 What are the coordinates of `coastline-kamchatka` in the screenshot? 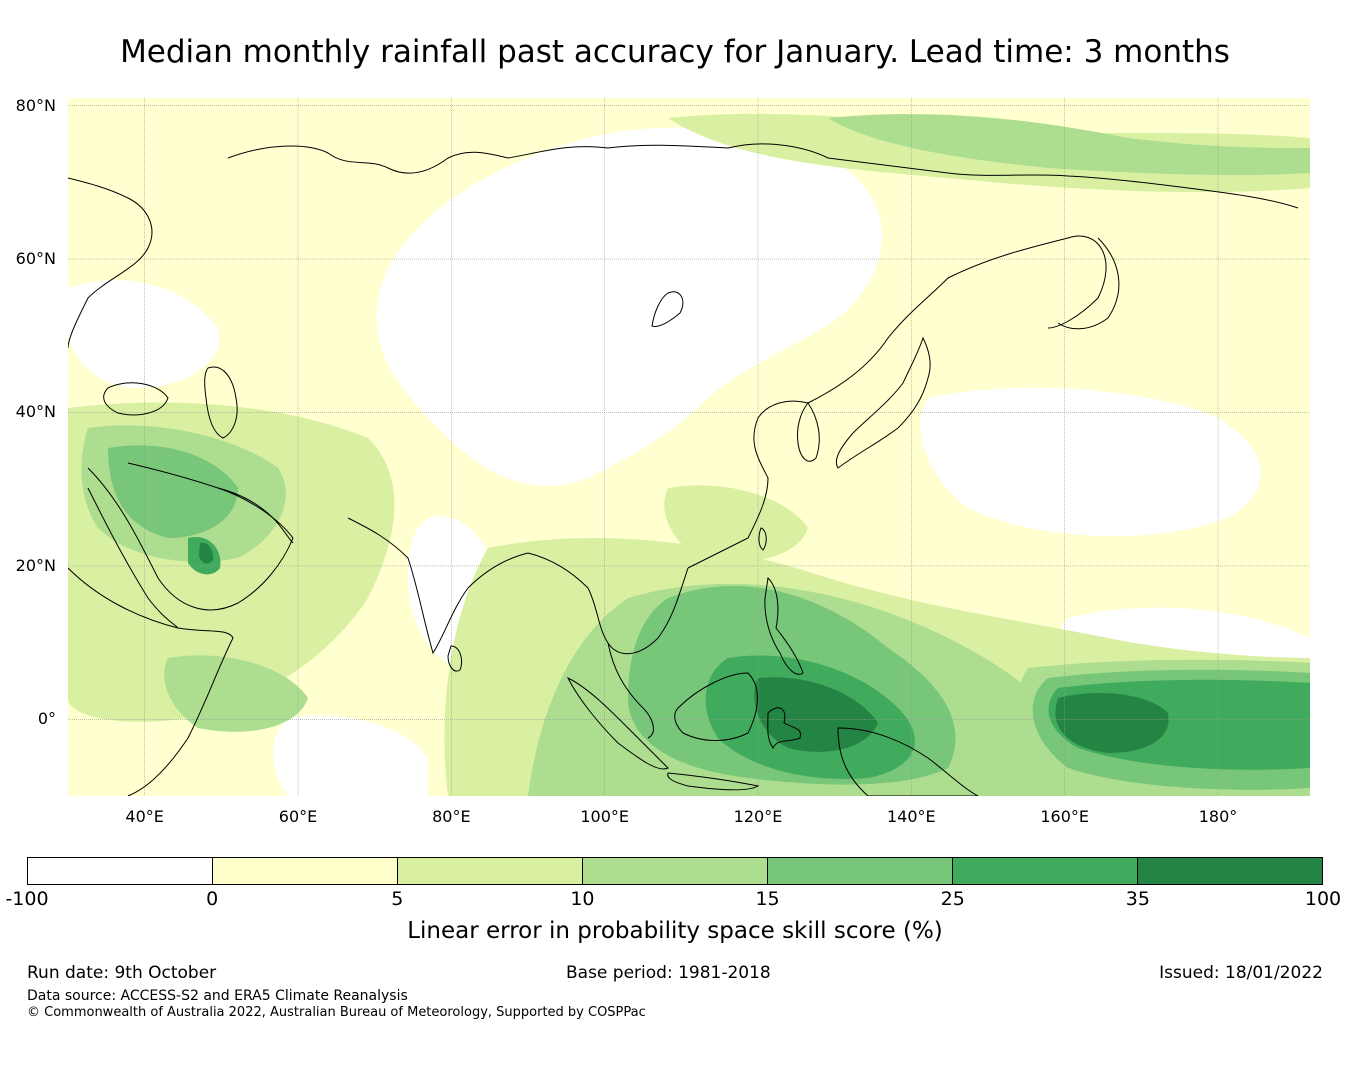 It's located at (1088, 283).